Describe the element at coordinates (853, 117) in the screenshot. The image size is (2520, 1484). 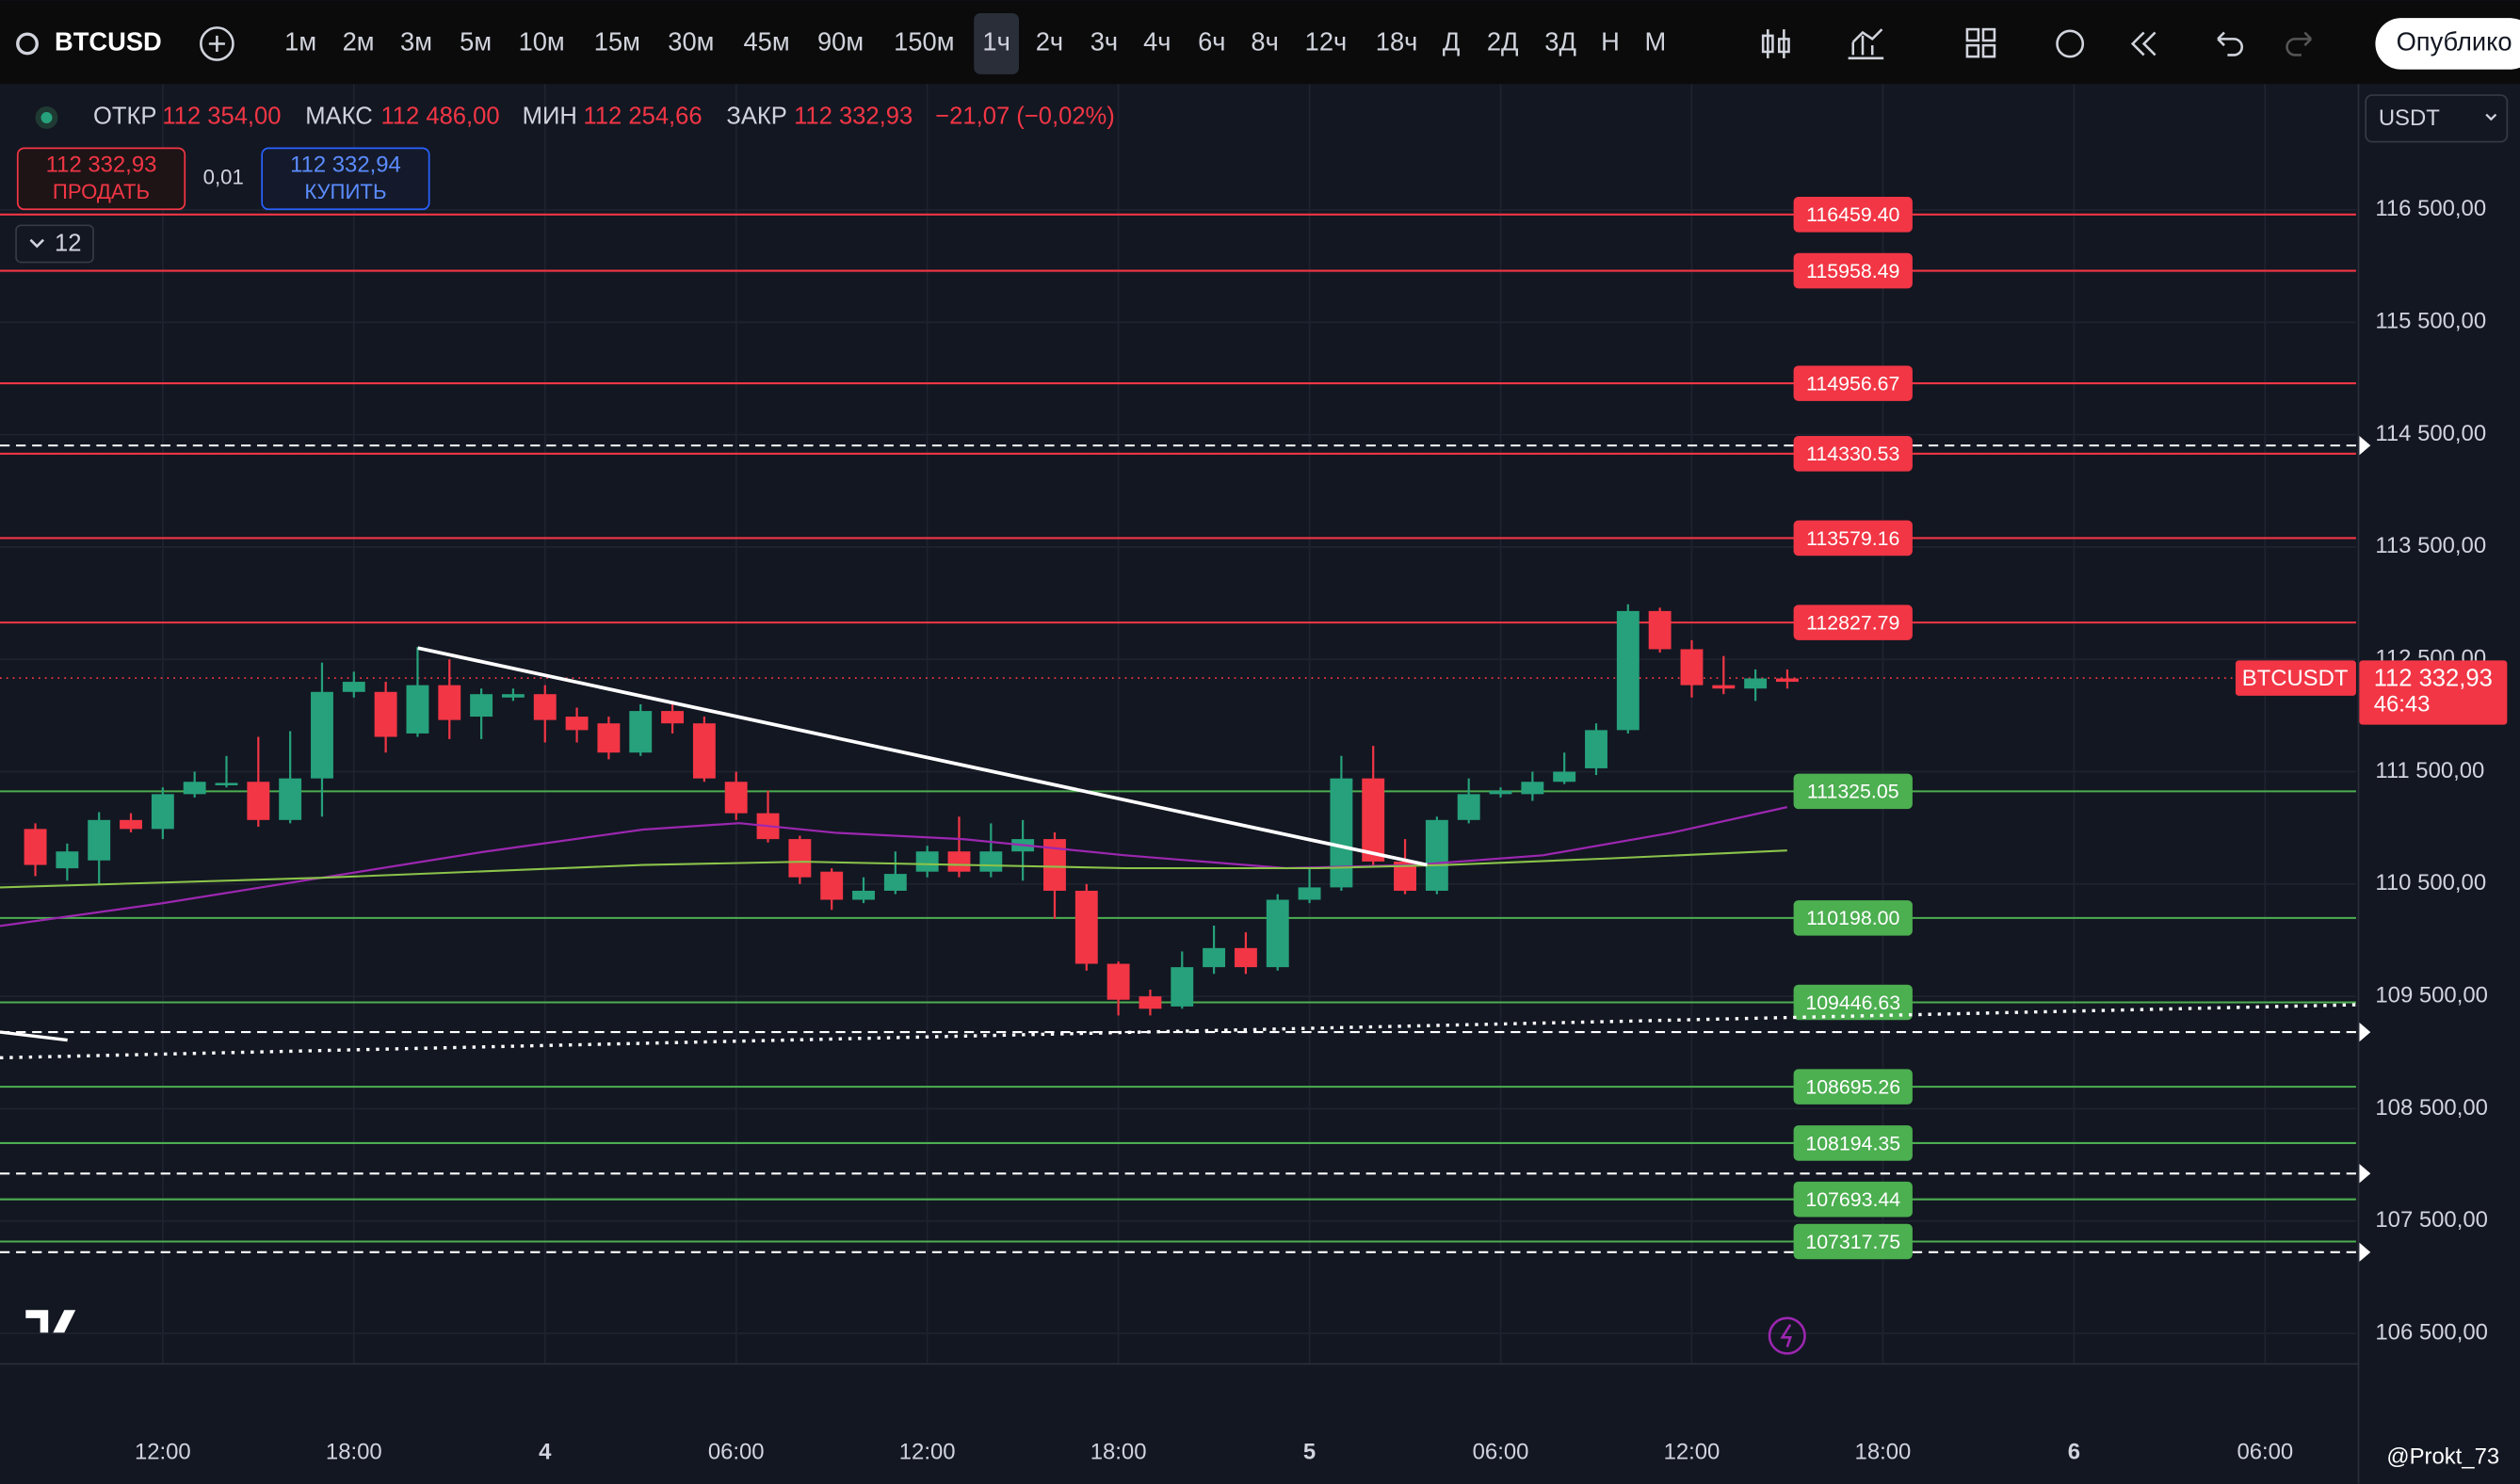
I see `close-value: 112 332,93` at that location.